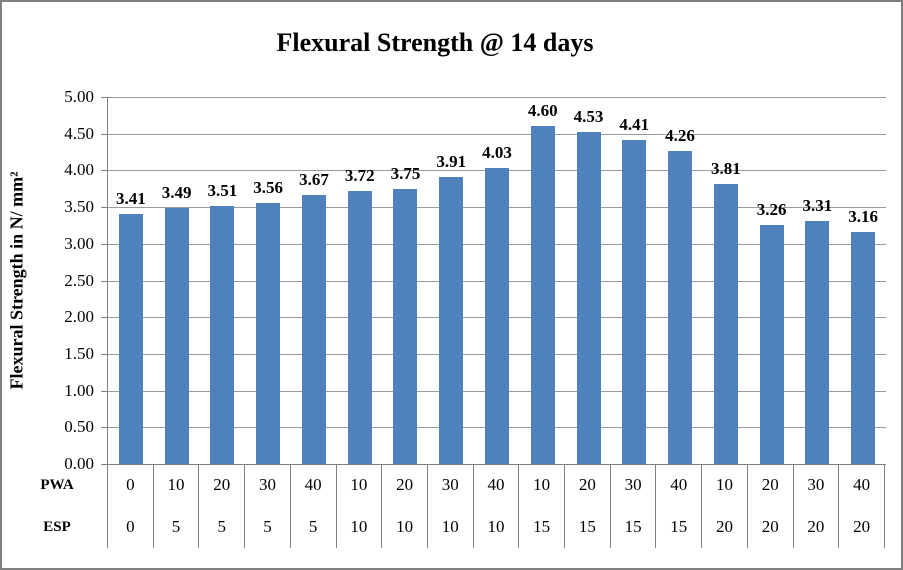 The image size is (903, 570). Describe the element at coordinates (435, 42) in the screenshot. I see `chart-title: Flexural Strength @ 14 days` at that location.